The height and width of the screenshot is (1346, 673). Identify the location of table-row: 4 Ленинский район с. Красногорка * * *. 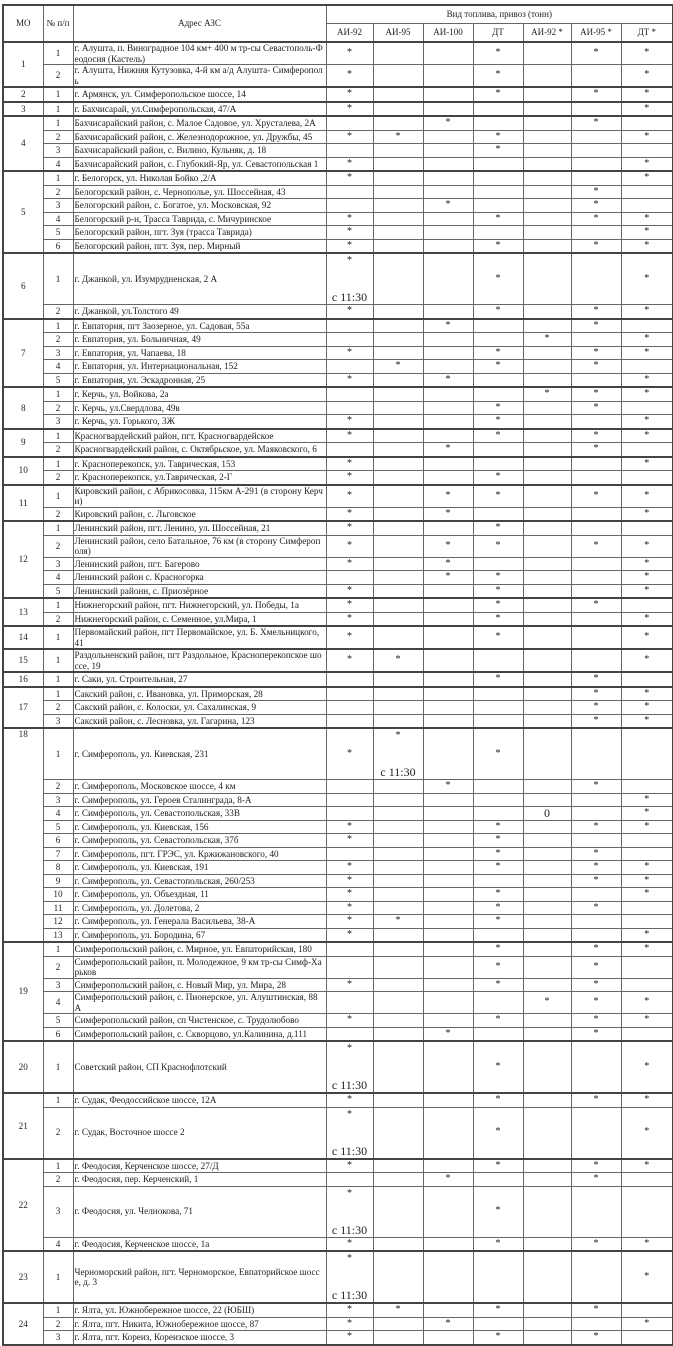
(338, 577).